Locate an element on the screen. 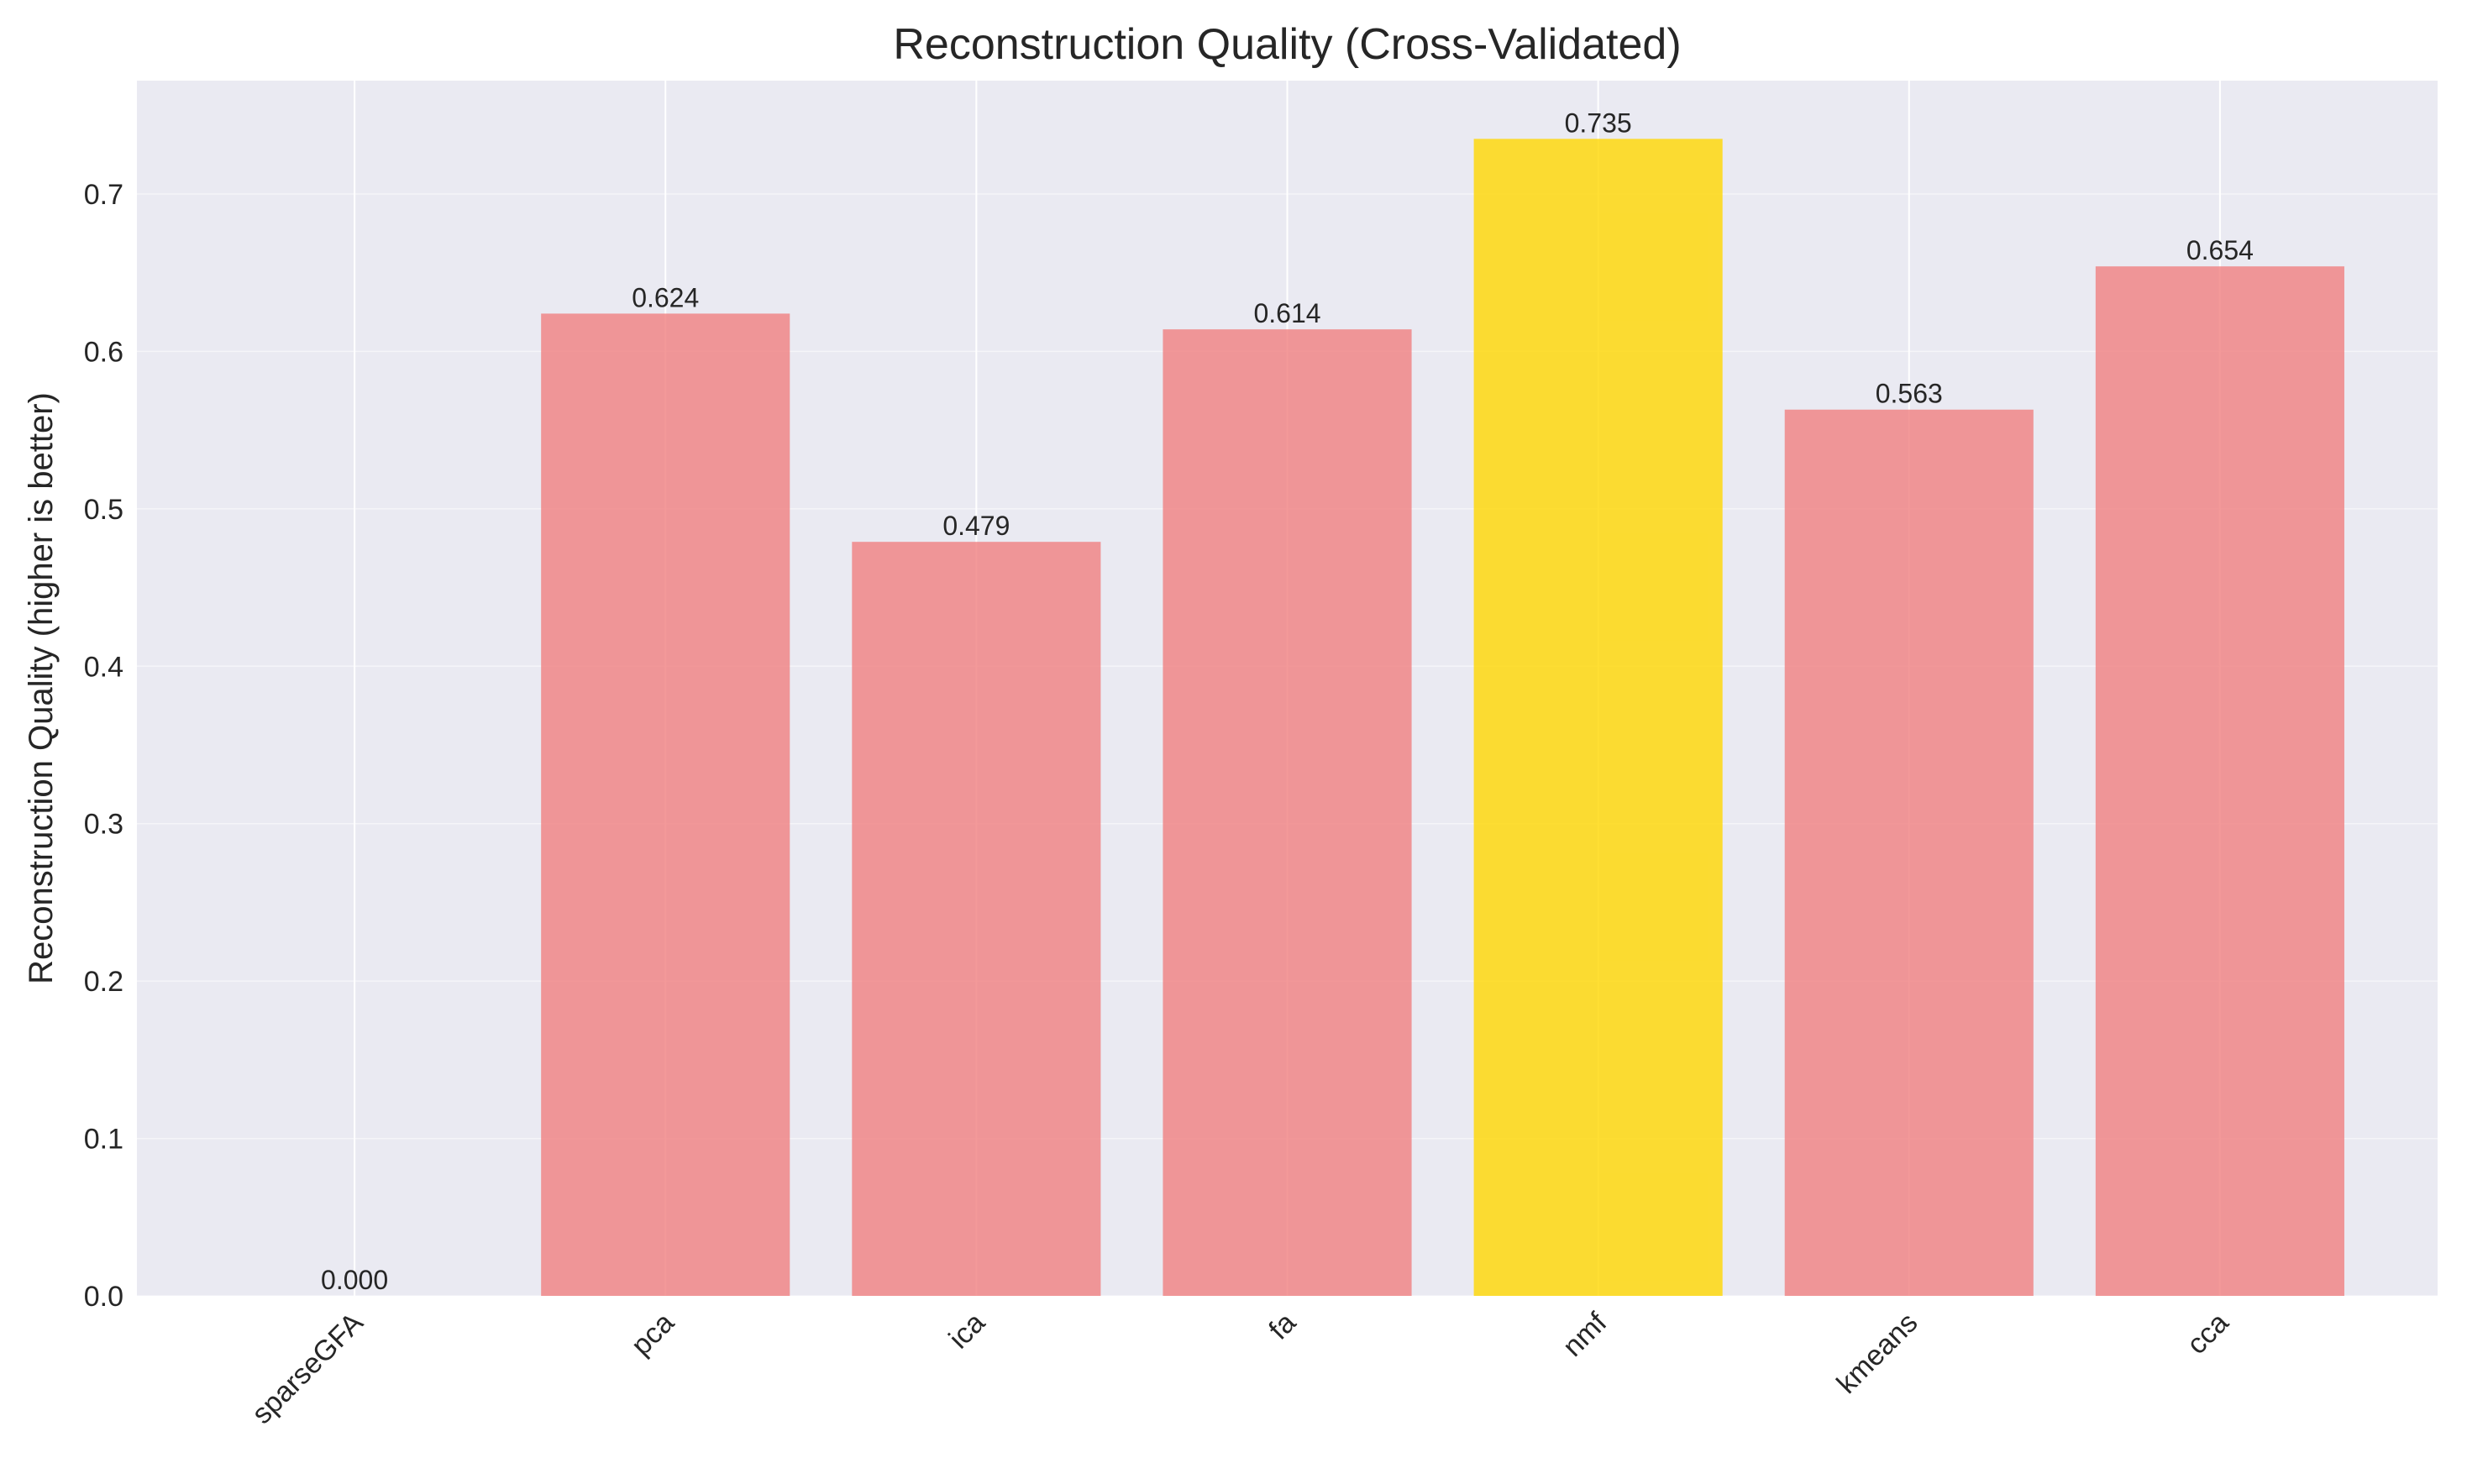 The width and height of the screenshot is (2488, 1484). y-tick-label: 0.6 is located at coordinates (104, 352).